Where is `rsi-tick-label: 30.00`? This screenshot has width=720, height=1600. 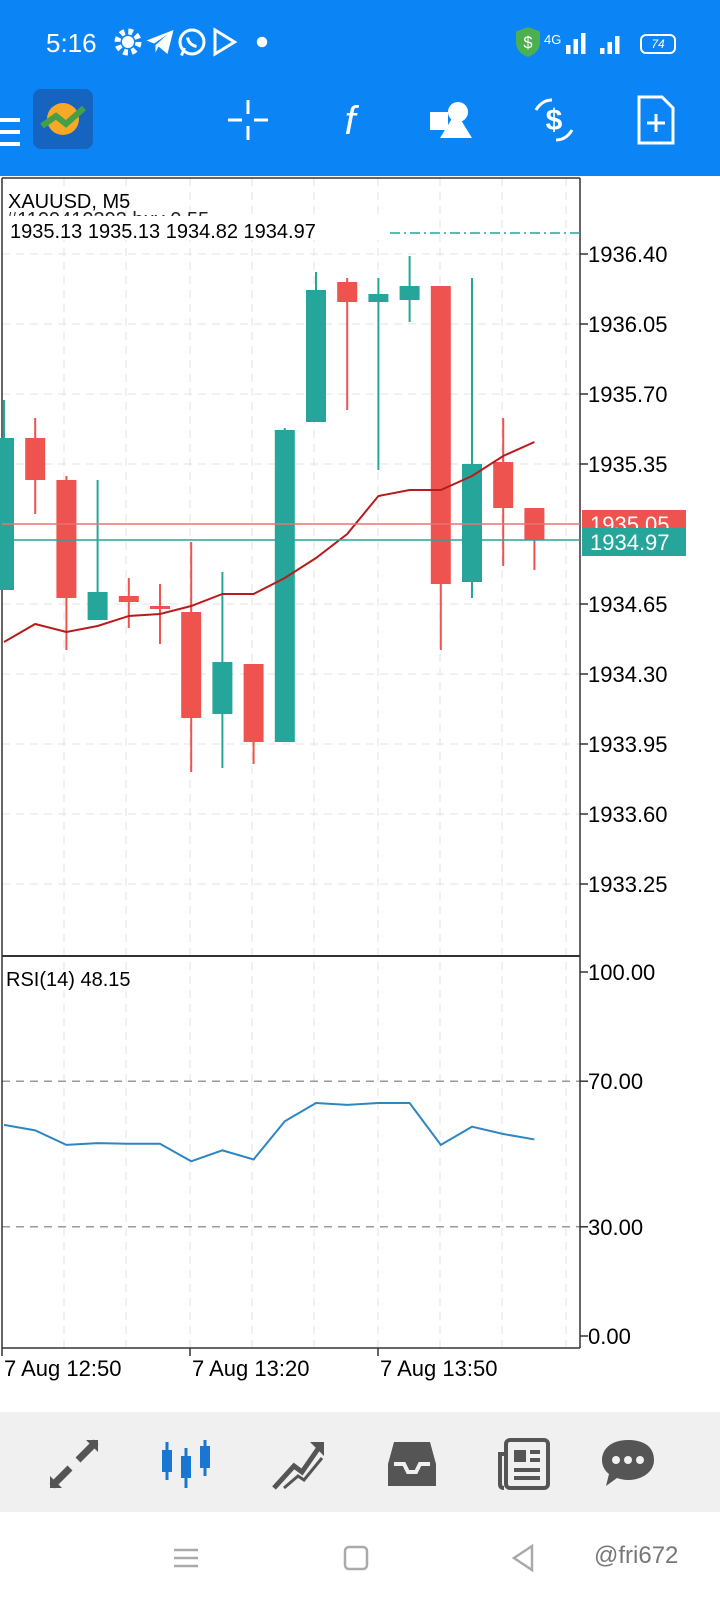 rsi-tick-label: 30.00 is located at coordinates (615, 1227).